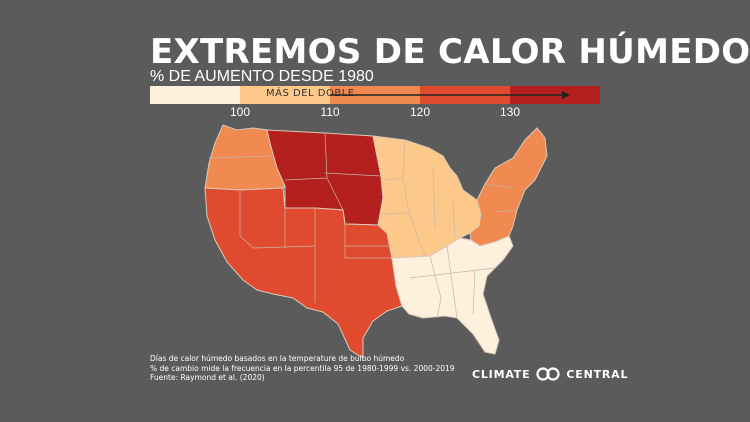  What do you see at coordinates (207, 377) in the screenshot?
I see `footnote-line-3: Fuente: Raymond et al. (2020)` at bounding box center [207, 377].